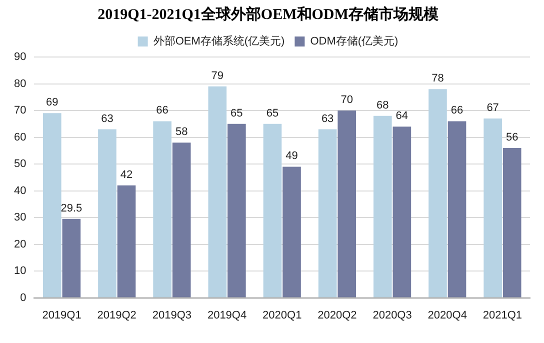 This screenshot has height=343, width=544. What do you see at coordinates (116, 315) in the screenshot?
I see `x-tick-label: 2019Q2` at bounding box center [116, 315].